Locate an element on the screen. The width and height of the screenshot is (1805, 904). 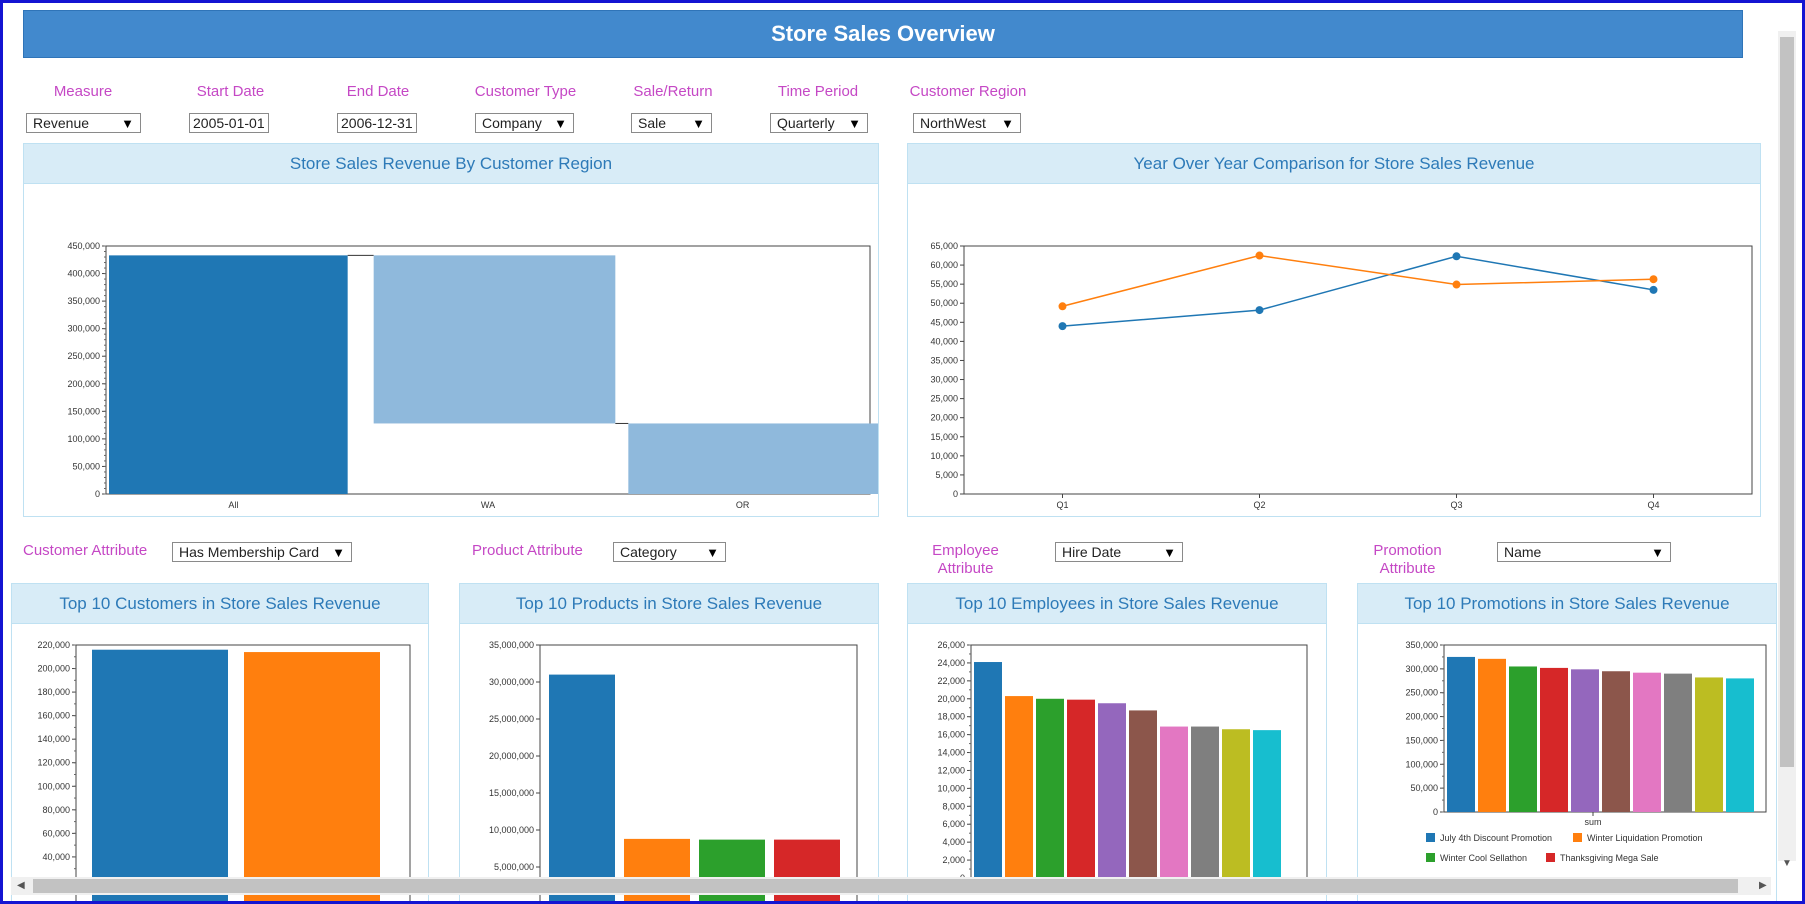
legend-label: Winter Liquidation Promotion is located at coordinates (1645, 838).